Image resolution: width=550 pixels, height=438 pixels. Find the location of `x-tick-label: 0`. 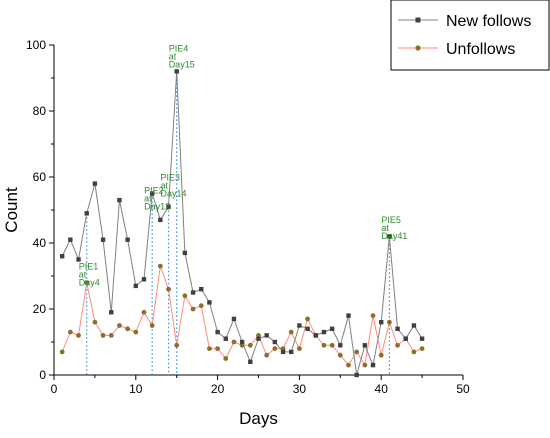

x-tick-label: 0 is located at coordinates (54, 389).